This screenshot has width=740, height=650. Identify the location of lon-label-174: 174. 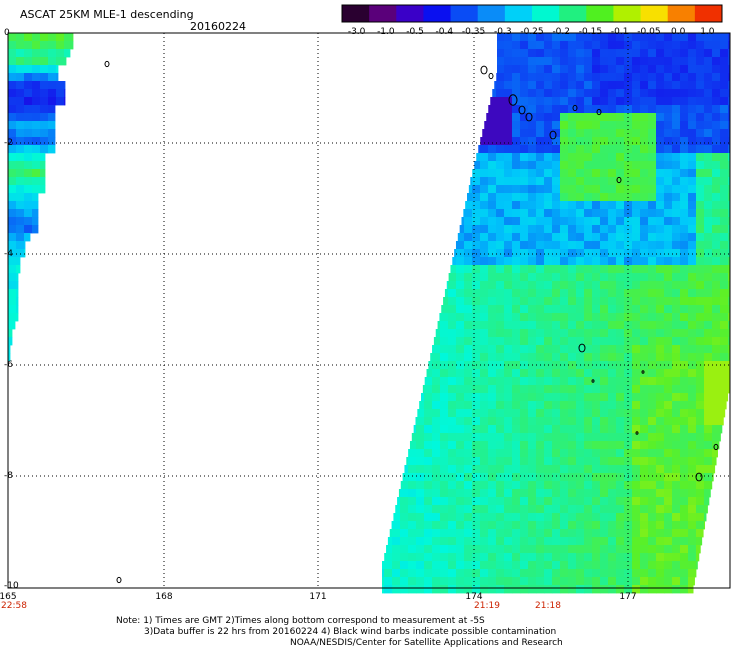
(474, 597).